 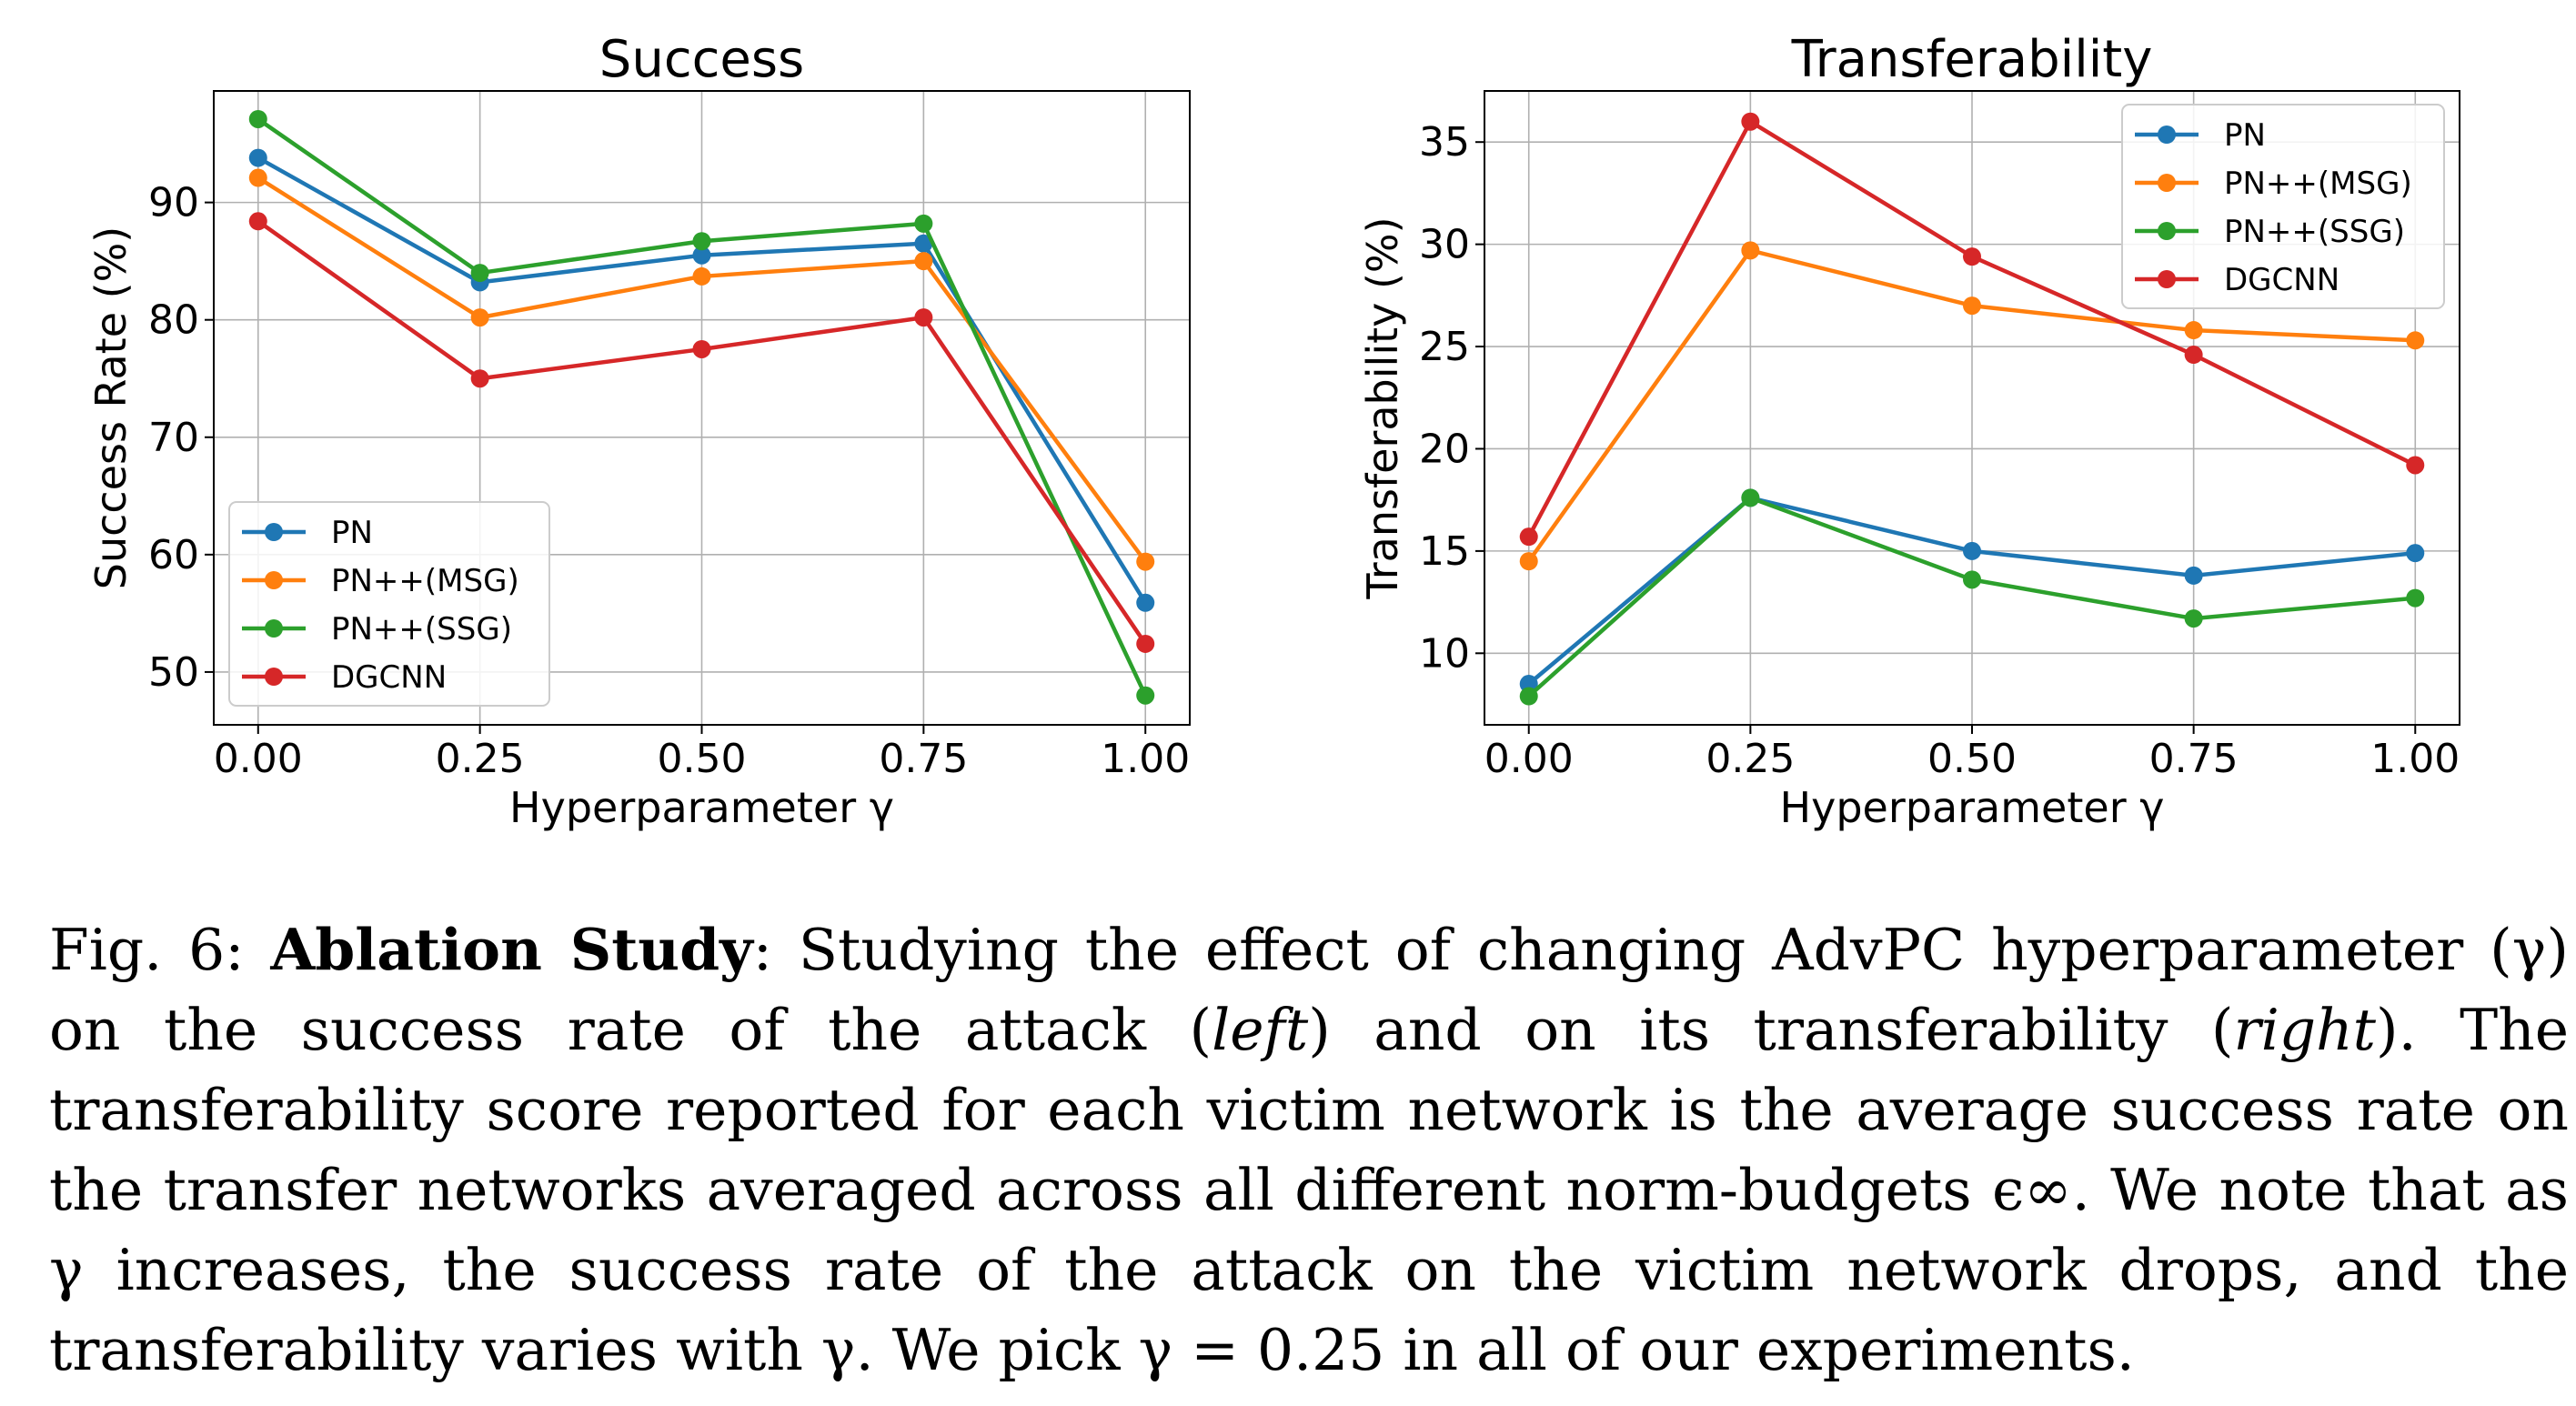 What do you see at coordinates (511, 949) in the screenshot?
I see `caption-bold-title: Ablation Study` at bounding box center [511, 949].